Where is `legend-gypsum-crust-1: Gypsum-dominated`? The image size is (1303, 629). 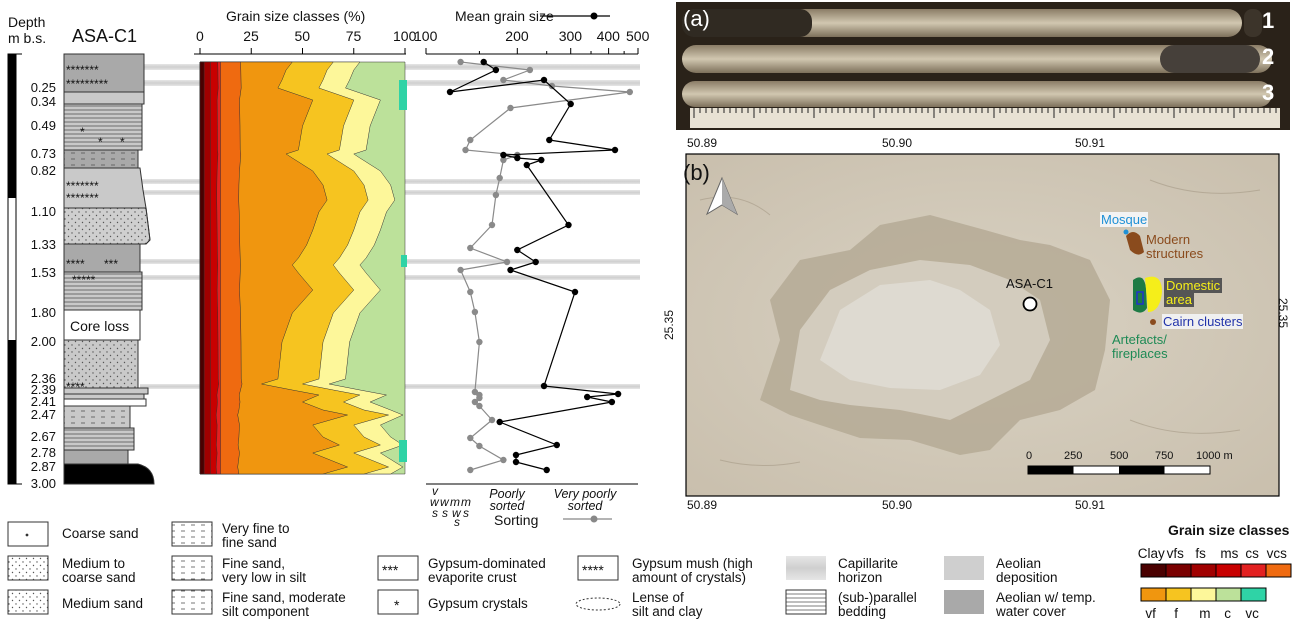
legend-gypsum-crust-1: Gypsum-dominated is located at coordinates (487, 563).